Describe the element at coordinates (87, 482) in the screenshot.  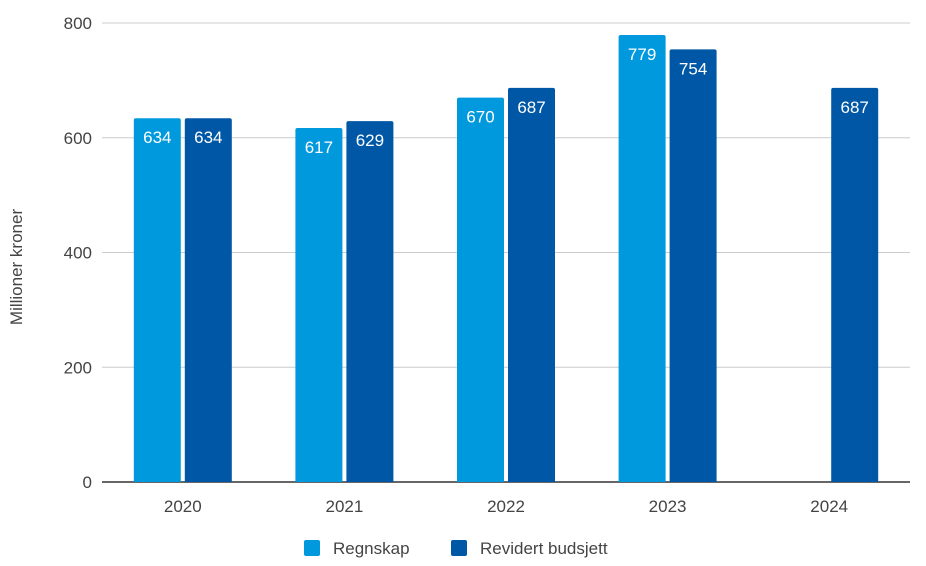
I see `y-tick-label: 0` at that location.